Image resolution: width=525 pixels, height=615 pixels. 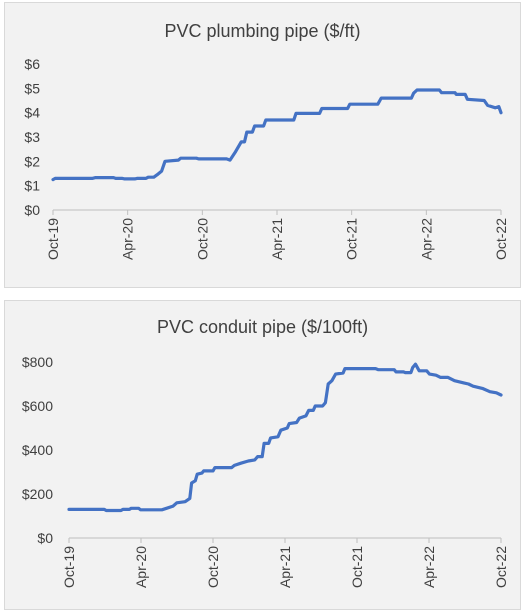 I want to click on y-tick-label: $800, so click(x=37, y=362).